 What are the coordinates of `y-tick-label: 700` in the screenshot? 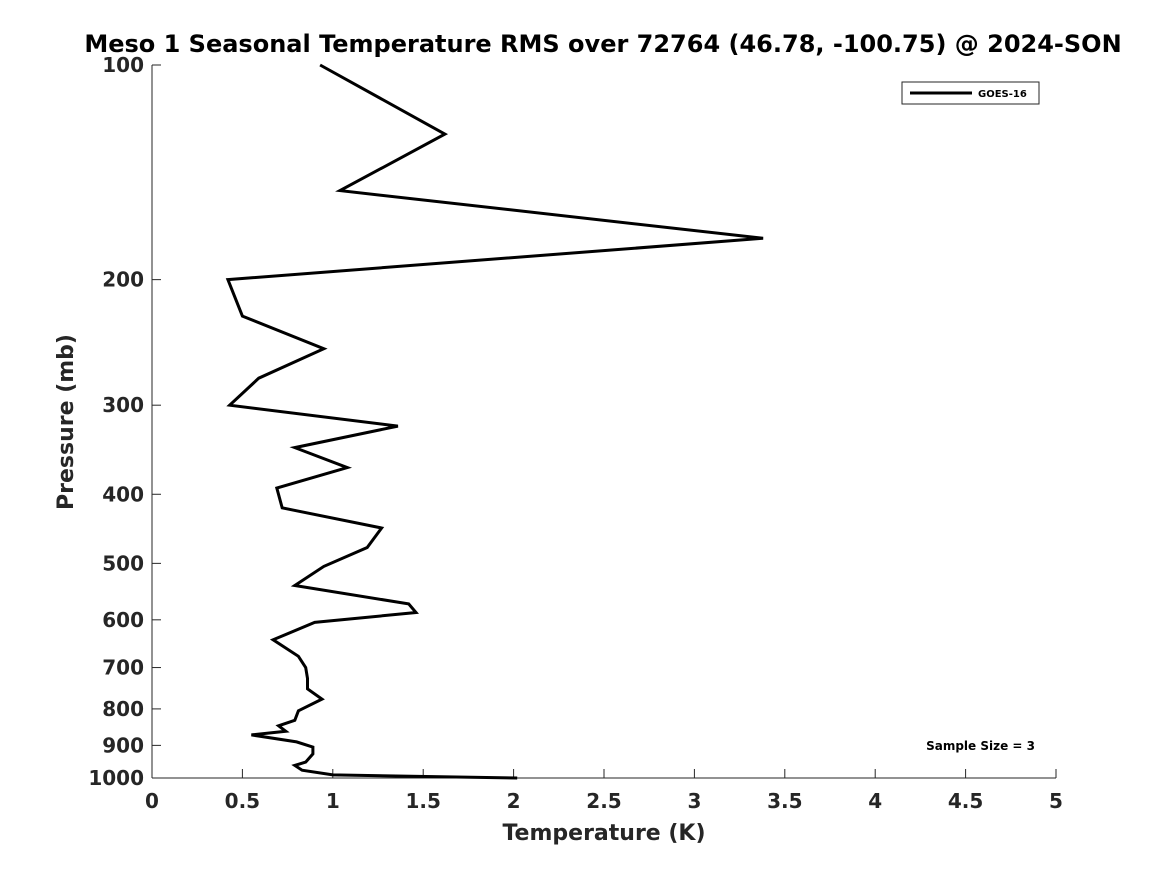 It's located at (123, 668).